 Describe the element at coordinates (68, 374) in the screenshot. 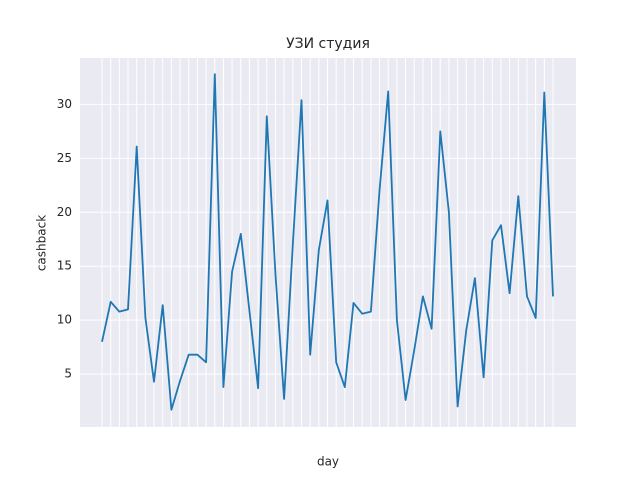

I see `y-tick-label: 5` at that location.